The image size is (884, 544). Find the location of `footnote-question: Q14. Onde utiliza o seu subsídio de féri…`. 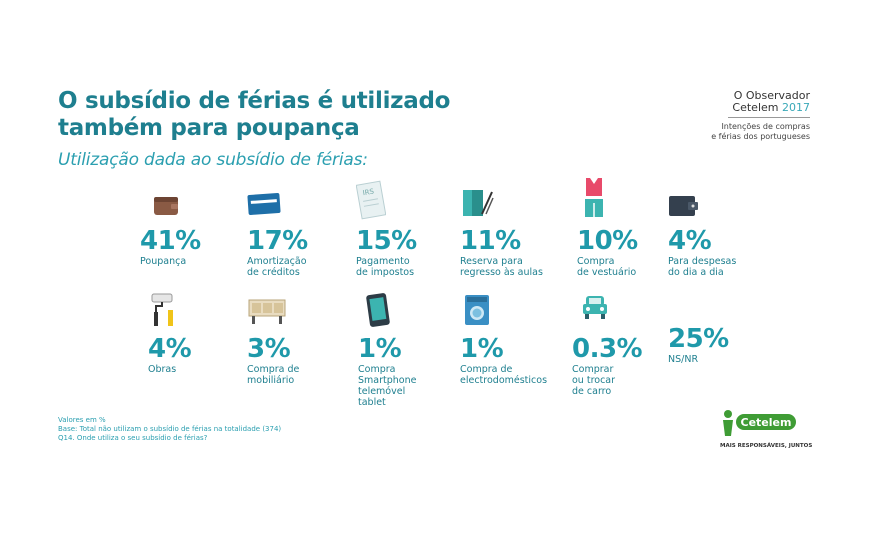

footnote-question: Q14. Onde utiliza o seu subsídio de féri… is located at coordinates (133, 438).